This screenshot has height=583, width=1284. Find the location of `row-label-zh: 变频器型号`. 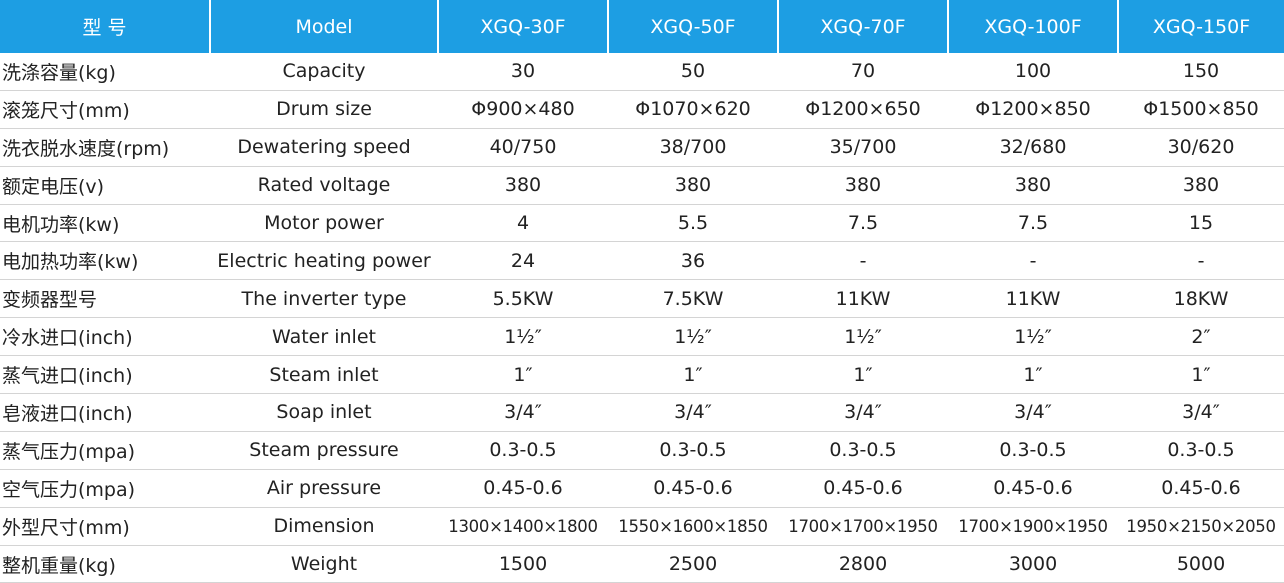

row-label-zh: 变频器型号 is located at coordinates (105, 299).